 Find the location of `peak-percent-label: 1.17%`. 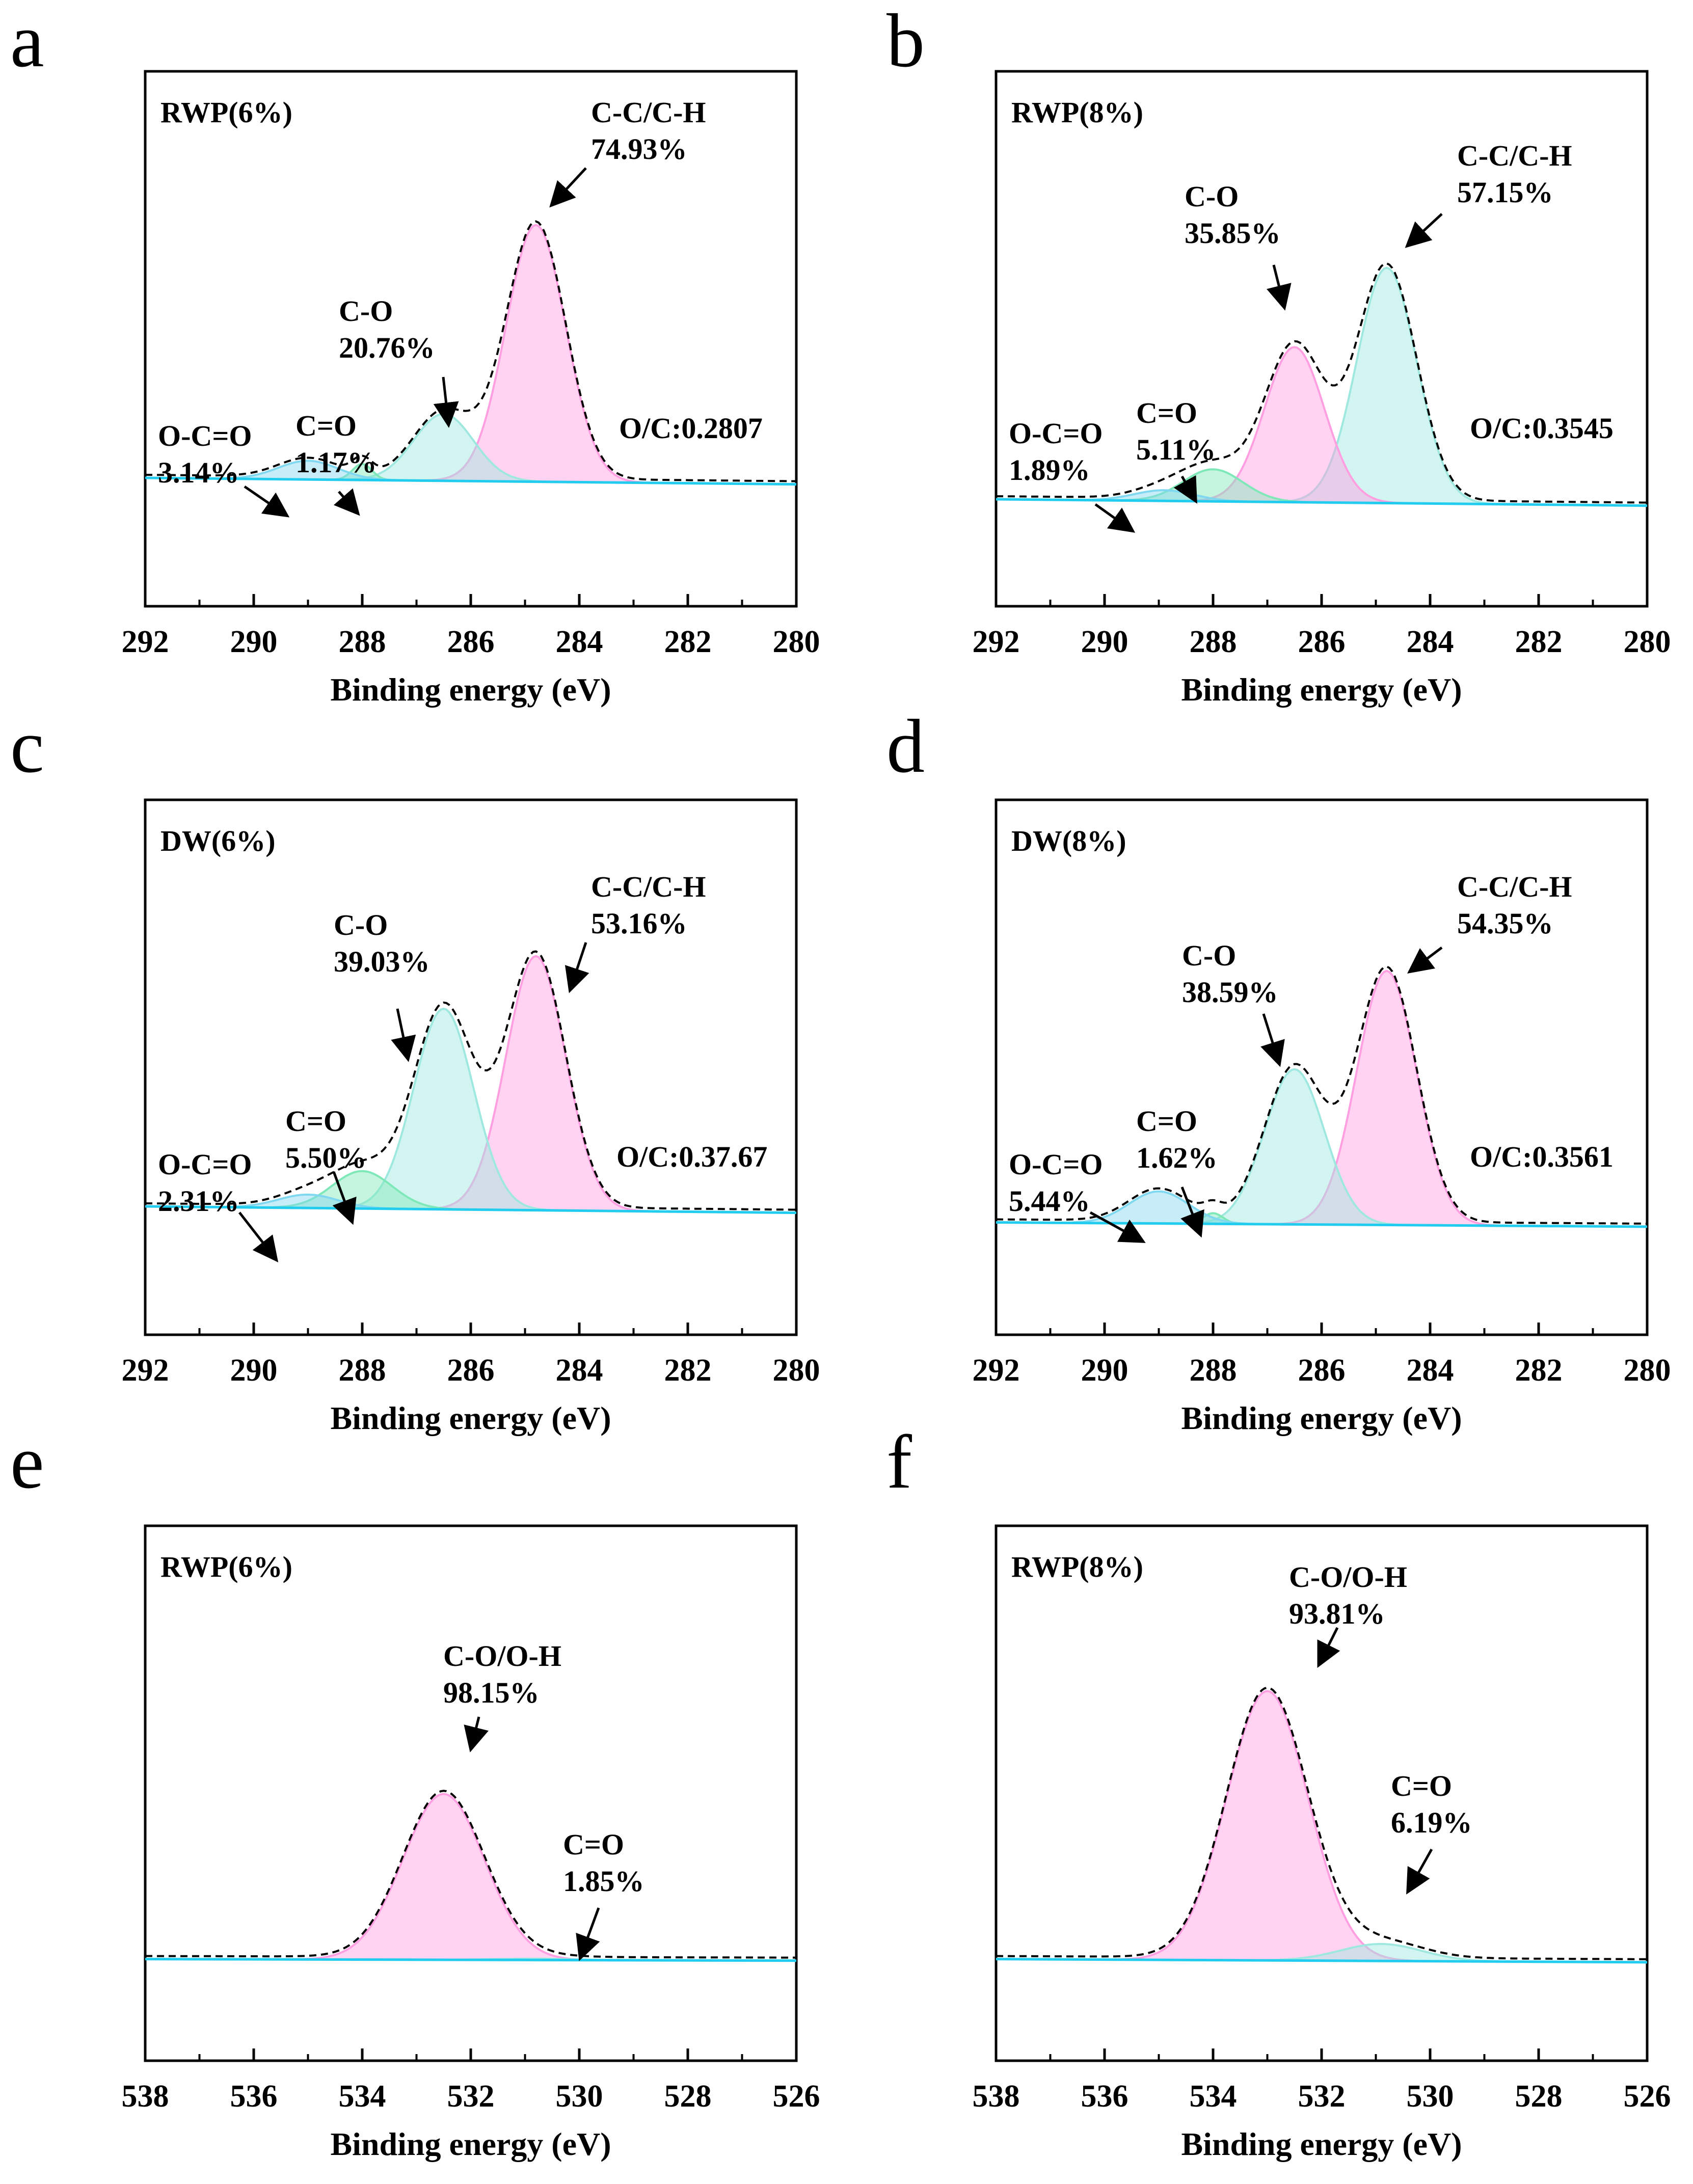

peak-percent-label: 1.17% is located at coordinates (336, 462).